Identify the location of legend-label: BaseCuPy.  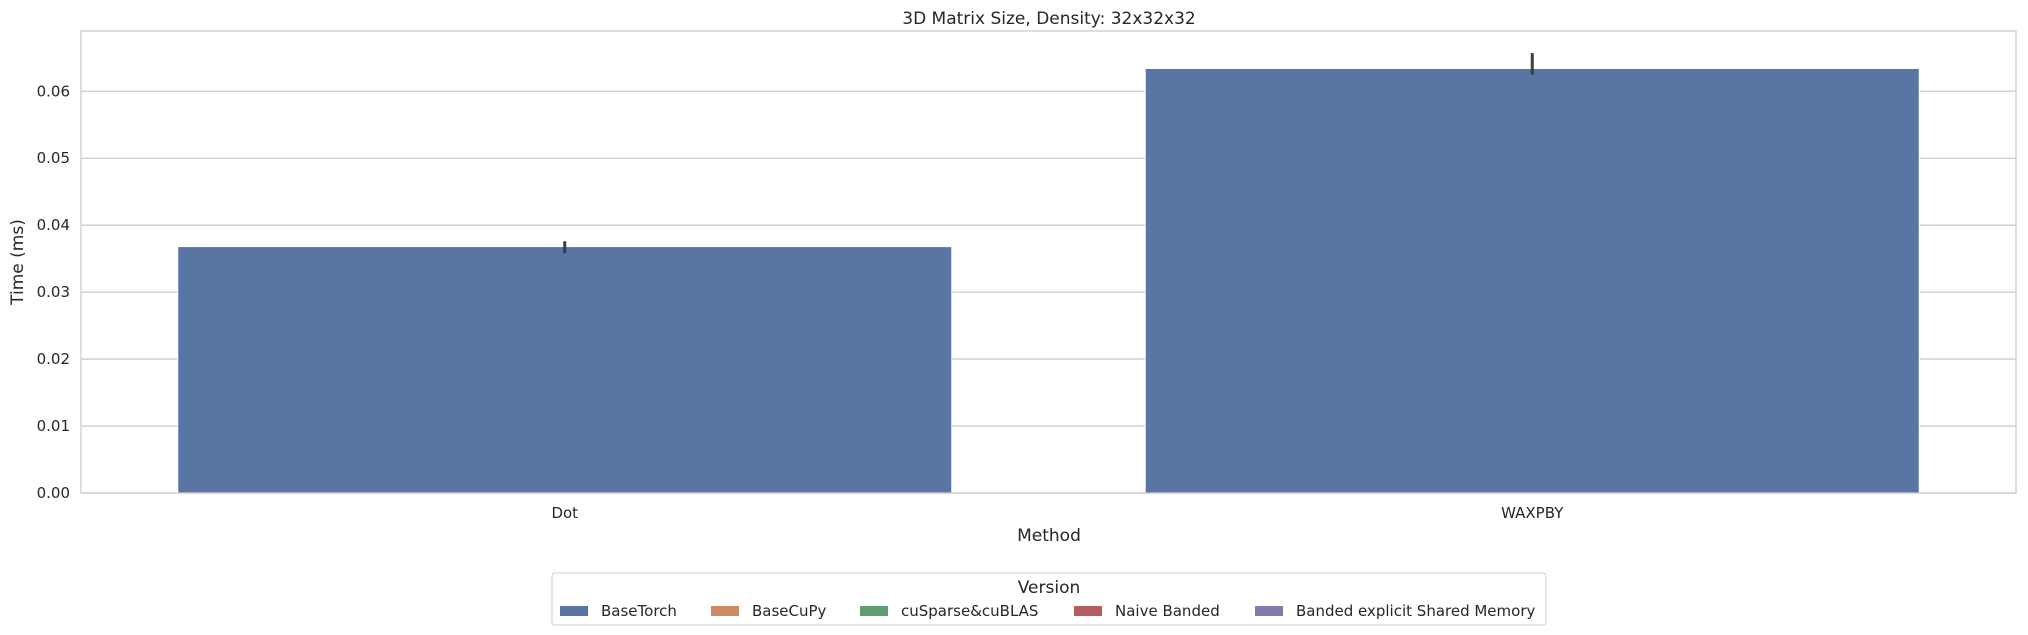
(789, 611).